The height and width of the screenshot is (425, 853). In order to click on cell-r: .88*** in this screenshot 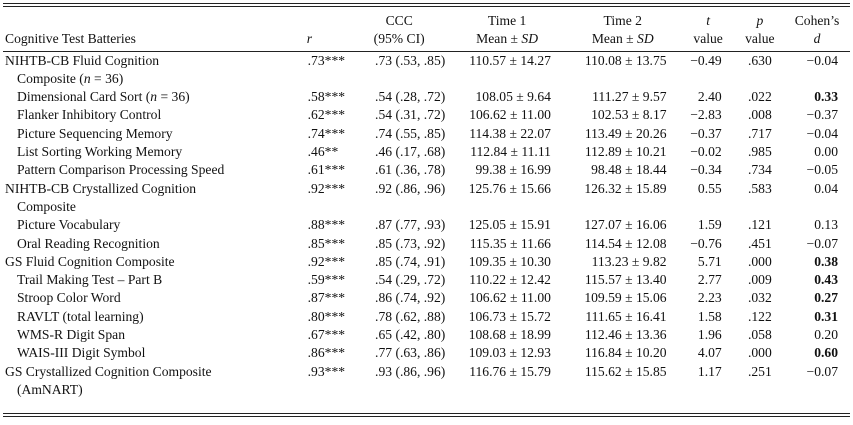, I will do `click(326, 225)`.